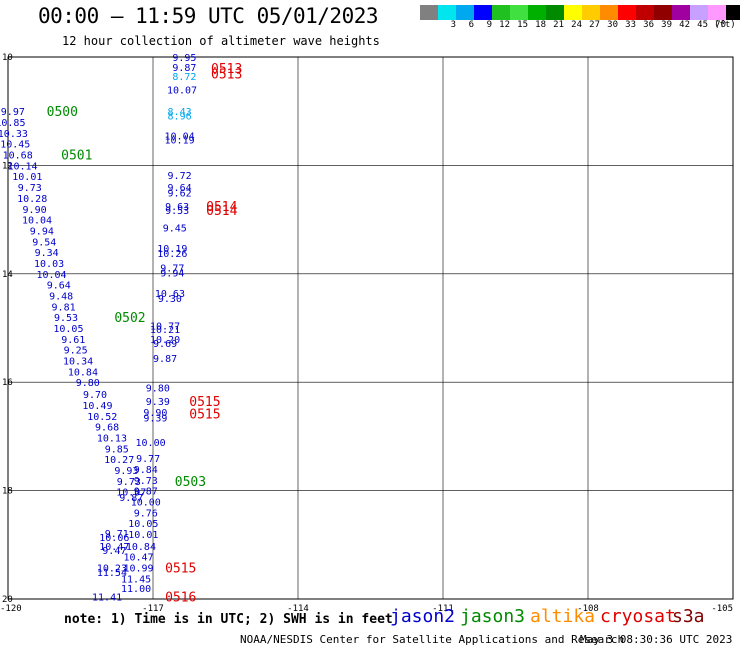 The height and width of the screenshot is (650, 740). I want to click on wave-height-label: 9.68, so click(107, 428).